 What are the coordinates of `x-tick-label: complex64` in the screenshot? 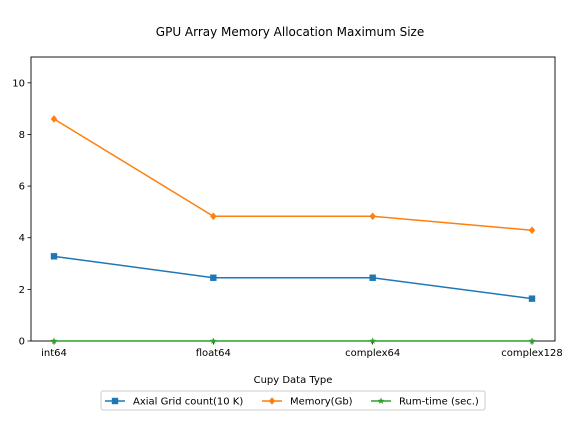 It's located at (372, 353).